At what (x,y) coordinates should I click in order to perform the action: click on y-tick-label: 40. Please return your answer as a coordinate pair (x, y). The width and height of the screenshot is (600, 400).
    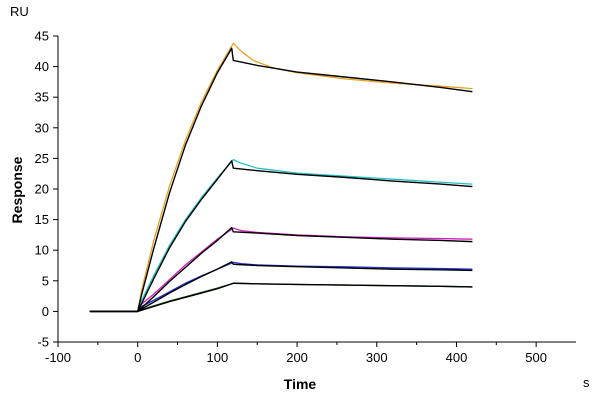
    Looking at the image, I should click on (42, 66).